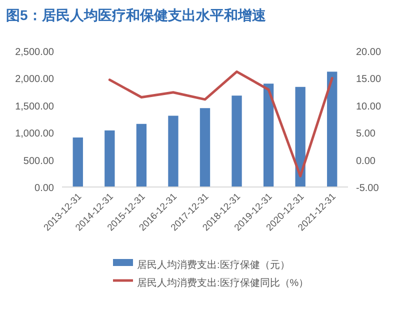 Image resolution: width=402 pixels, height=328 pixels. What do you see at coordinates (34, 106) in the screenshot?
I see `y-tick-label: 1,500.00` at bounding box center [34, 106].